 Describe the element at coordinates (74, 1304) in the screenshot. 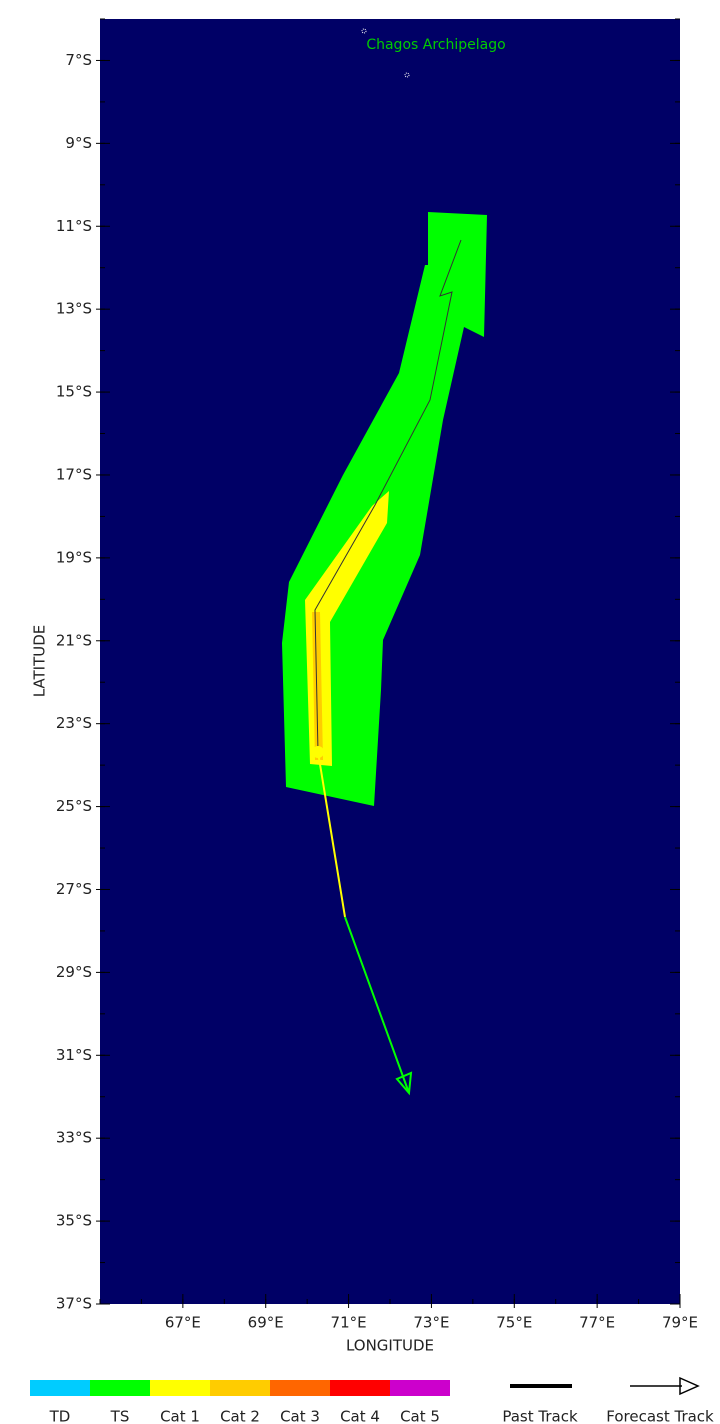

I see `y-tick-label: 37°S` at that location.